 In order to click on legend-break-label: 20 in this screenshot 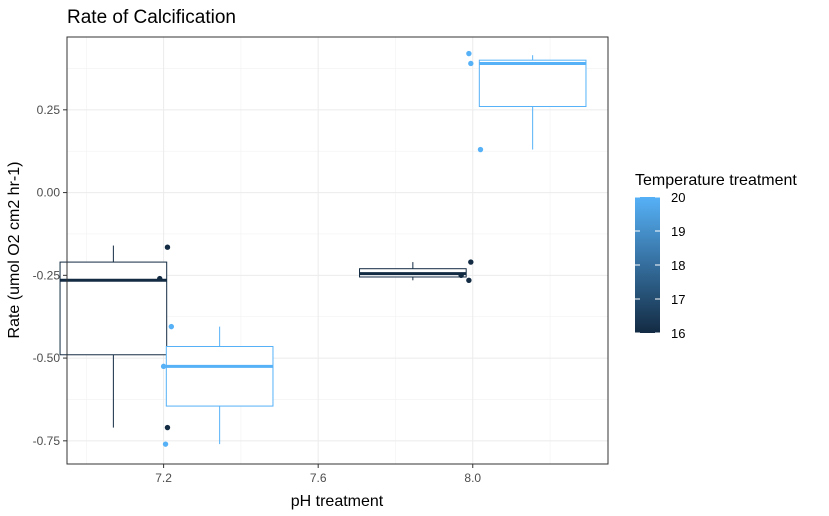, I will do `click(678, 197)`.